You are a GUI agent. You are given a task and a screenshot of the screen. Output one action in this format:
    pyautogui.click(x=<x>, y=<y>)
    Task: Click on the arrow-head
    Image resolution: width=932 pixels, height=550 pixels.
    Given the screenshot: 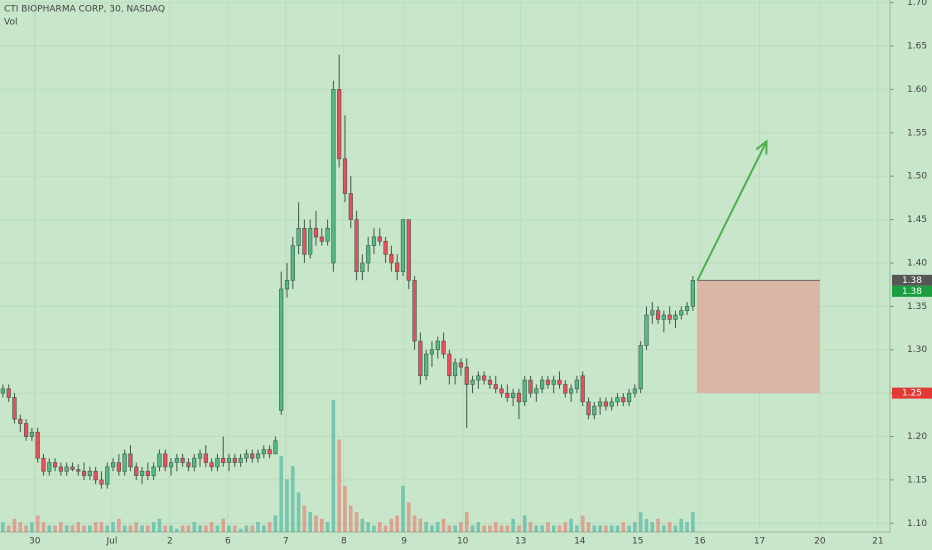 What is the action you would take?
    pyautogui.click(x=761, y=147)
    